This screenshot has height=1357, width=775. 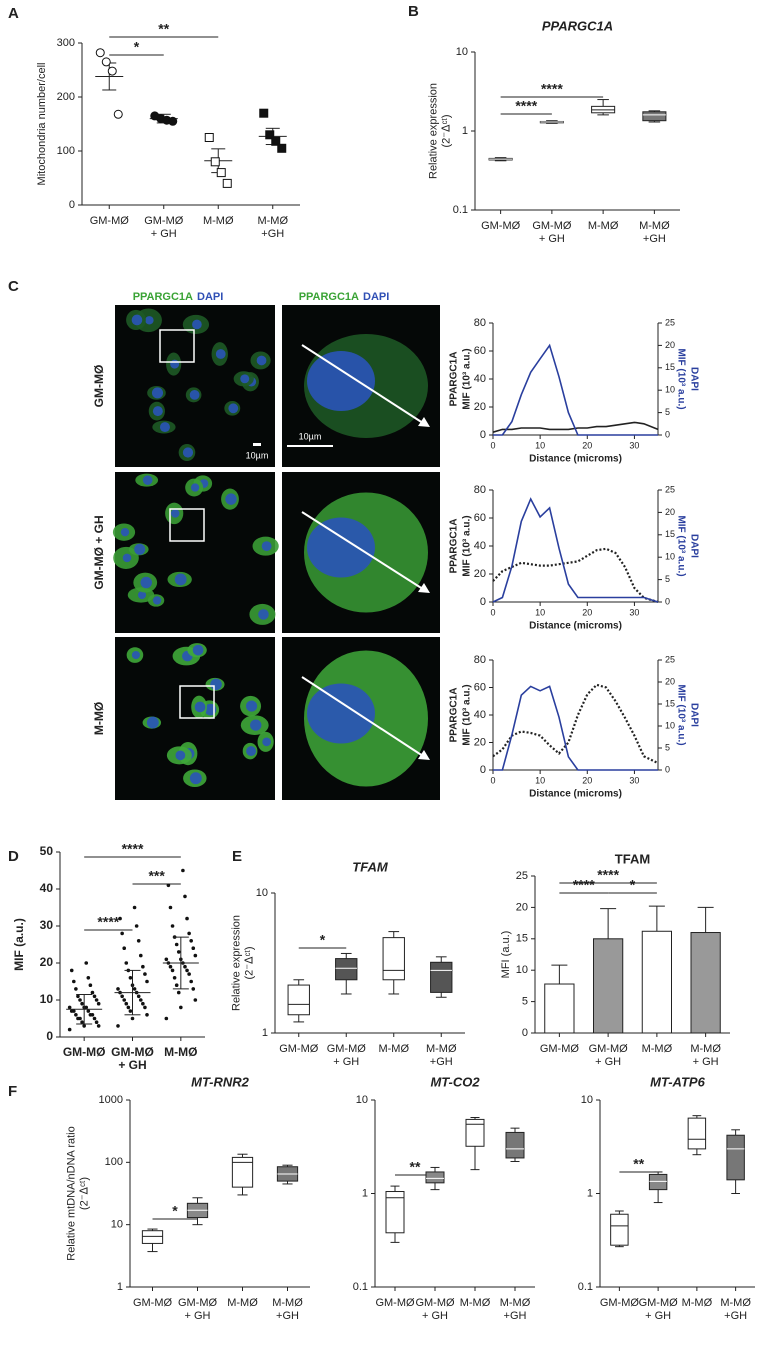 I want to click on y-tick-label: 50, so click(x=47, y=851).